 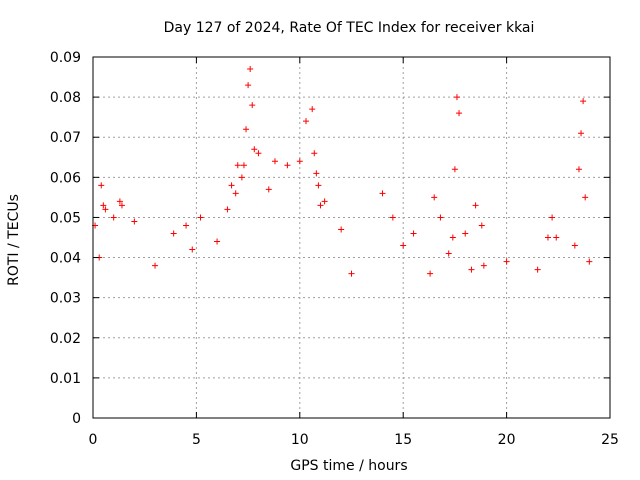 I want to click on y-tick-label: 0.08, so click(x=65, y=98).